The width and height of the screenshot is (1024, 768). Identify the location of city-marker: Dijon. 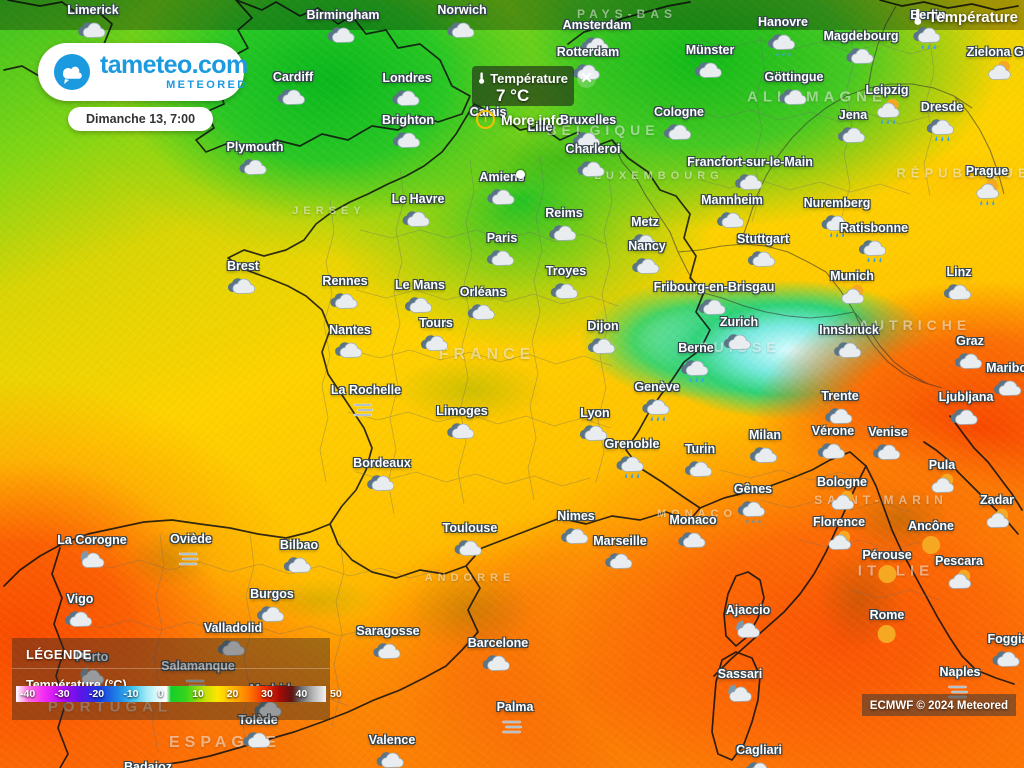
(603, 343).